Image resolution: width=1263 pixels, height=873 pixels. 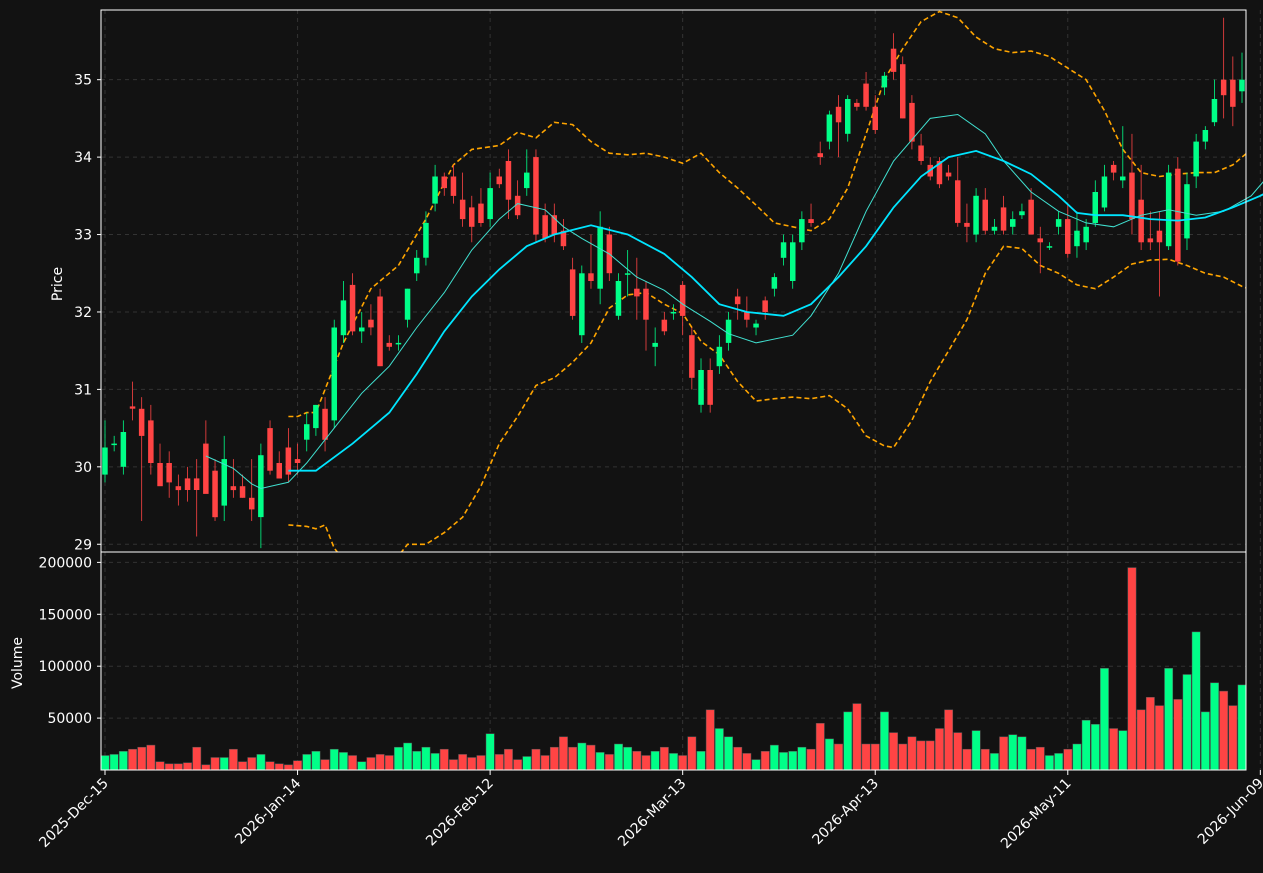 What do you see at coordinates (83, 468) in the screenshot?
I see `price-tick-label: 30` at bounding box center [83, 468].